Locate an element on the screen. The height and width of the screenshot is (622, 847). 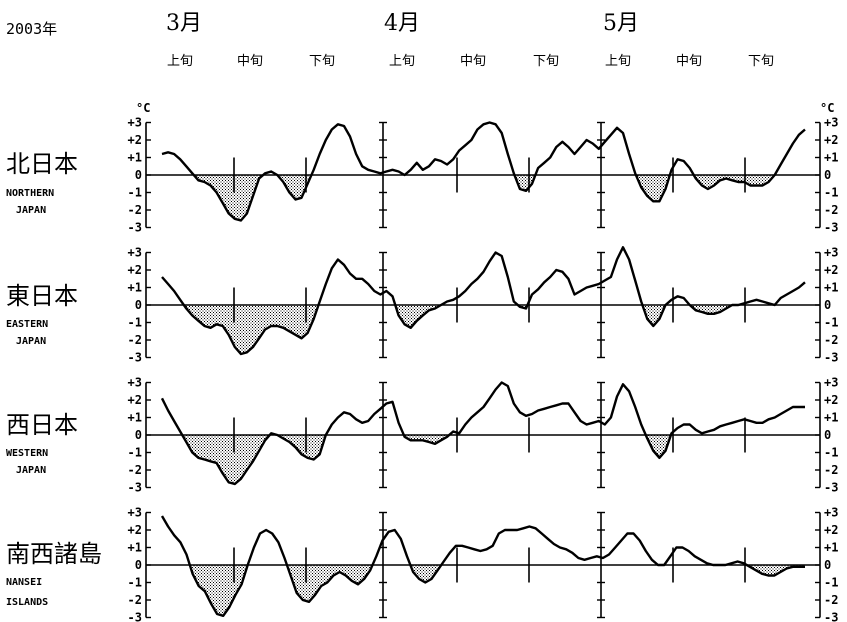
month-label-may: 5月 is located at coordinates (621, 23).